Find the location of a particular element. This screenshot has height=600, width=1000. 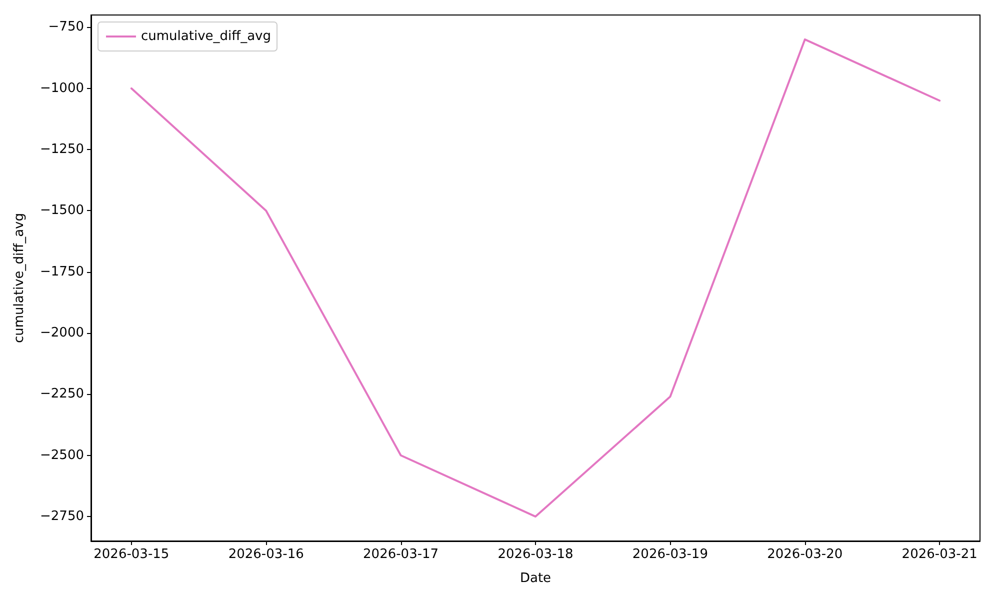

y-tick-label: −1000 is located at coordinates (62, 88).